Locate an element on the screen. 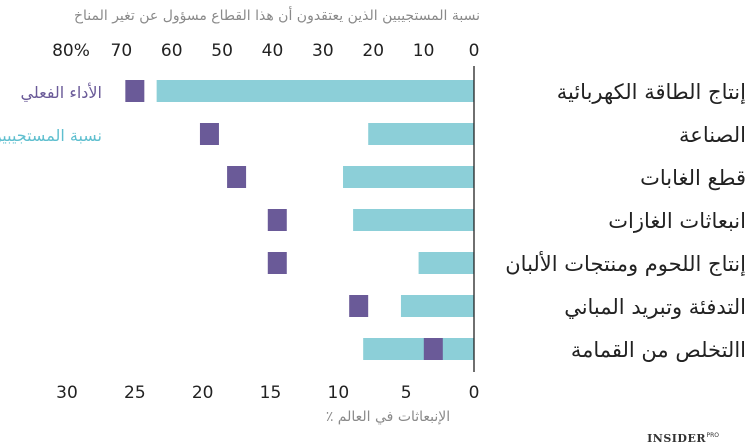  bottom-tick-label: 0 is located at coordinates (474, 393).